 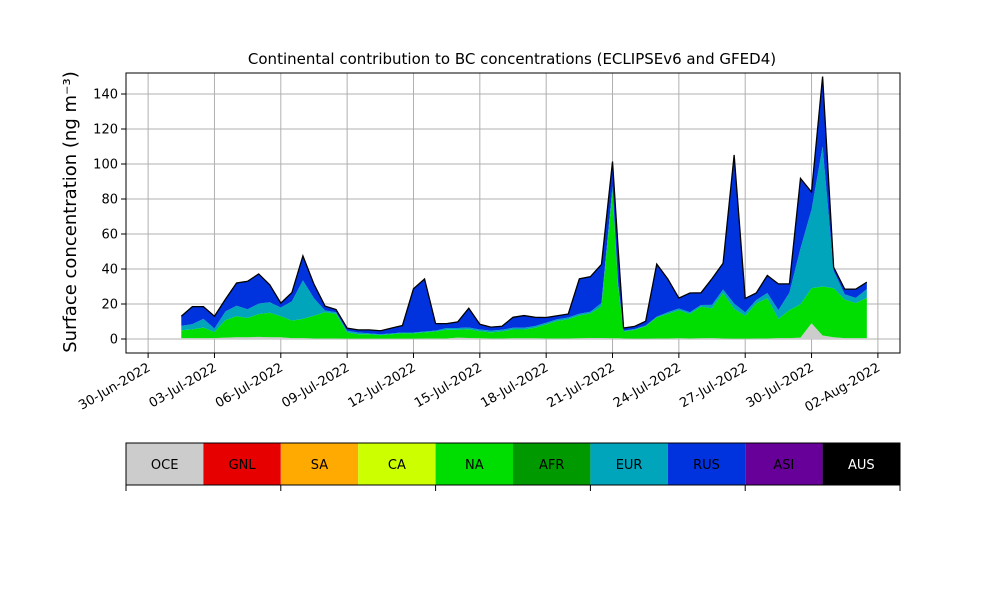 What do you see at coordinates (70, 212) in the screenshot?
I see `y-axis-label: Surface concentration (ng m⁻³)` at bounding box center [70, 212].